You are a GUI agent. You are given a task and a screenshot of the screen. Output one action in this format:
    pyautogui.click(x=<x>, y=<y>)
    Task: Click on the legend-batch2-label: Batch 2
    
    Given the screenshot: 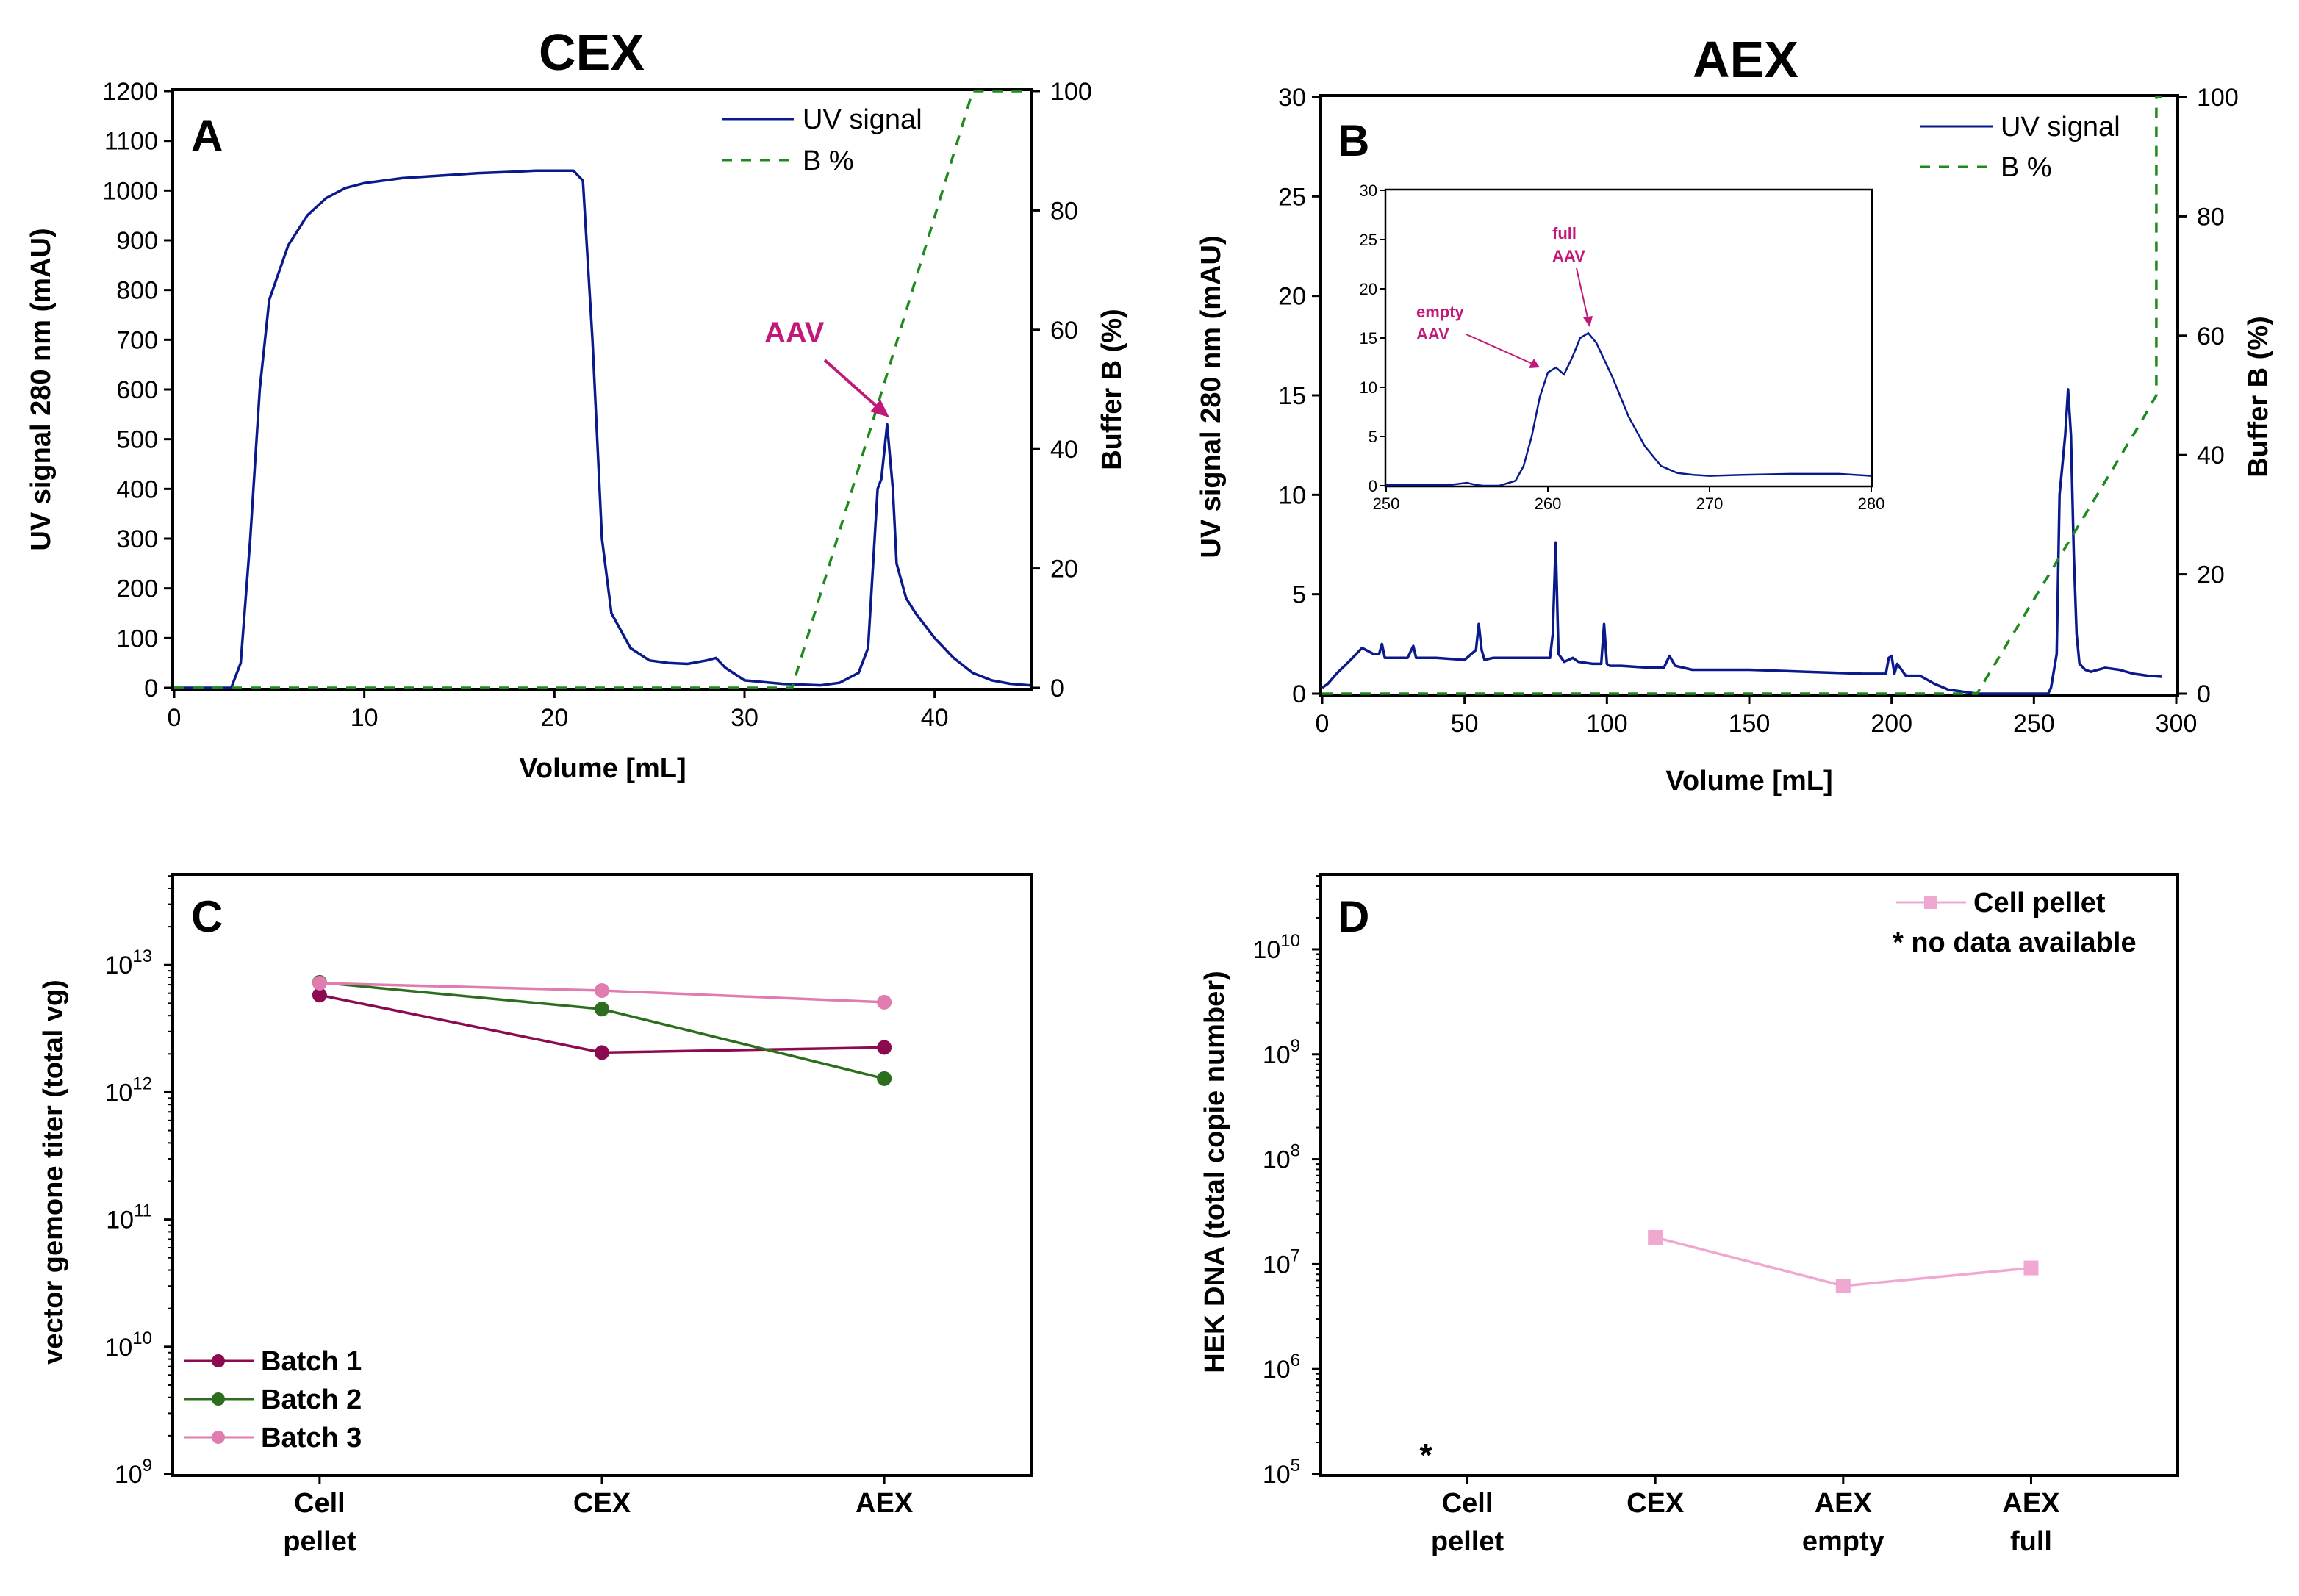 What is the action you would take?
    pyautogui.click(x=311, y=1399)
    